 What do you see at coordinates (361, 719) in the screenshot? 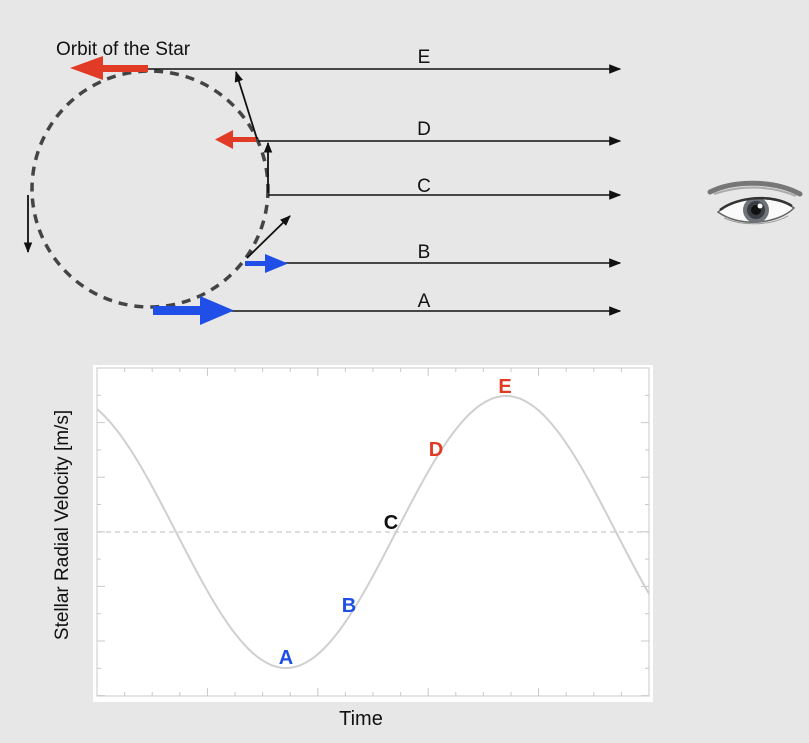
I see `x-axis-label: Time` at bounding box center [361, 719].